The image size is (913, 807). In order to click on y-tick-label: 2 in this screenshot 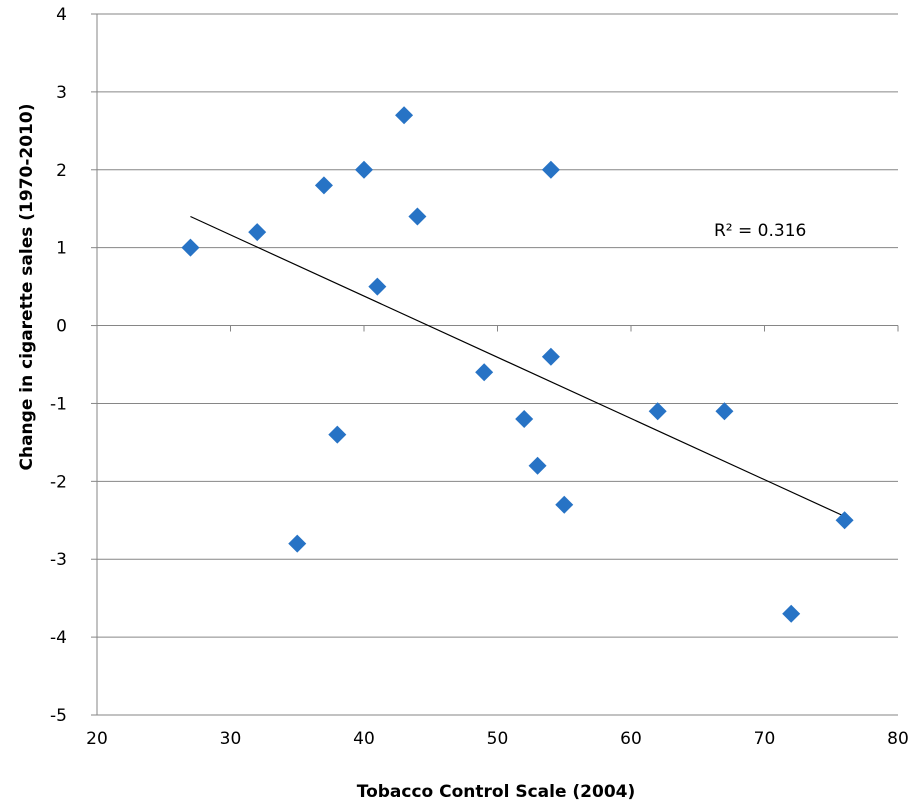, I will do `click(61, 171)`.